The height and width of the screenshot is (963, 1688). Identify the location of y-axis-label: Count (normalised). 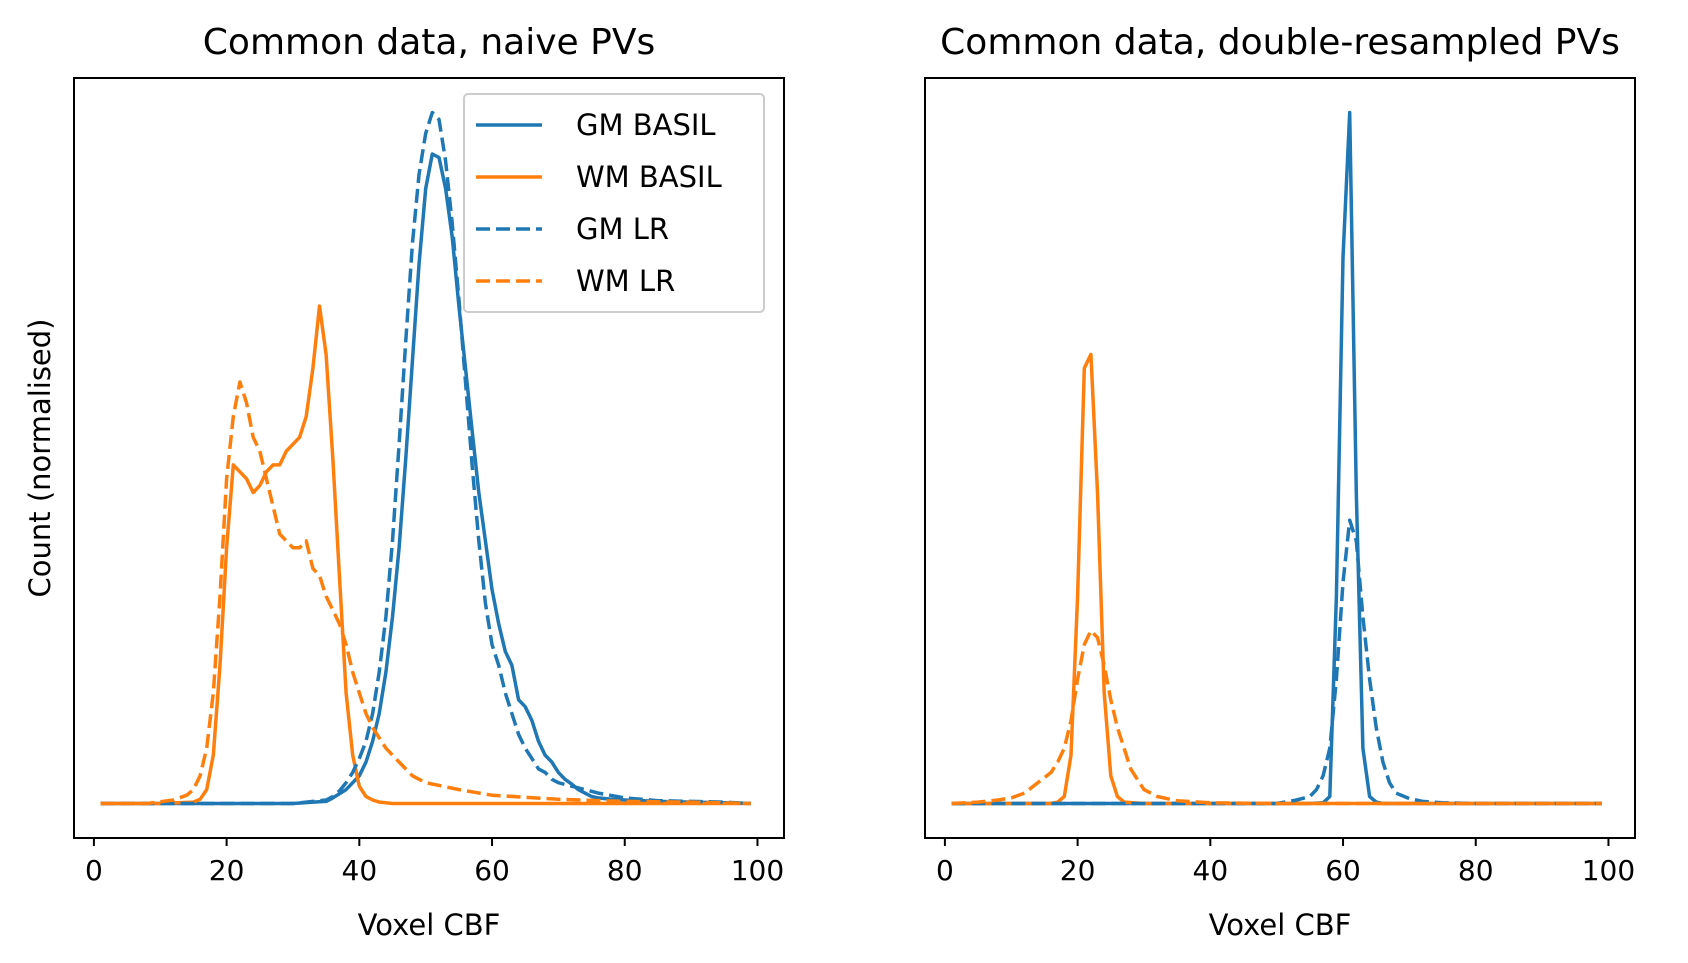
(40, 458).